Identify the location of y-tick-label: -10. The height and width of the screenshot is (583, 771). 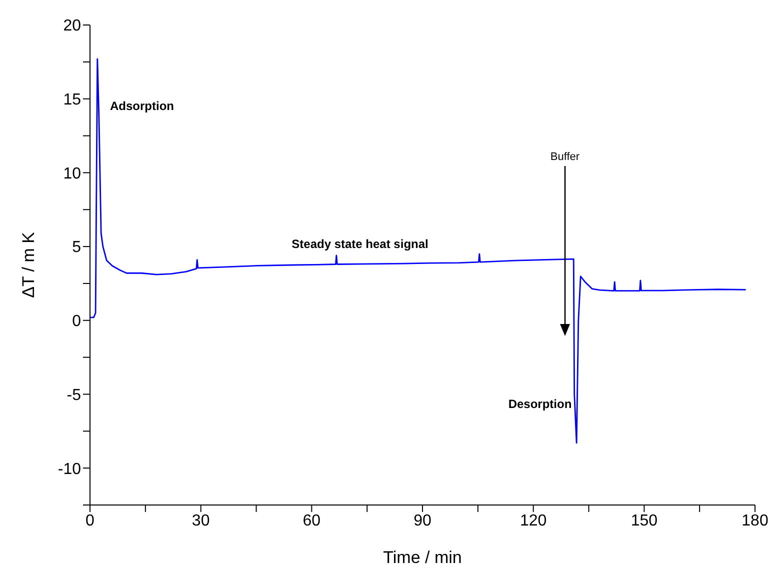
(70, 469).